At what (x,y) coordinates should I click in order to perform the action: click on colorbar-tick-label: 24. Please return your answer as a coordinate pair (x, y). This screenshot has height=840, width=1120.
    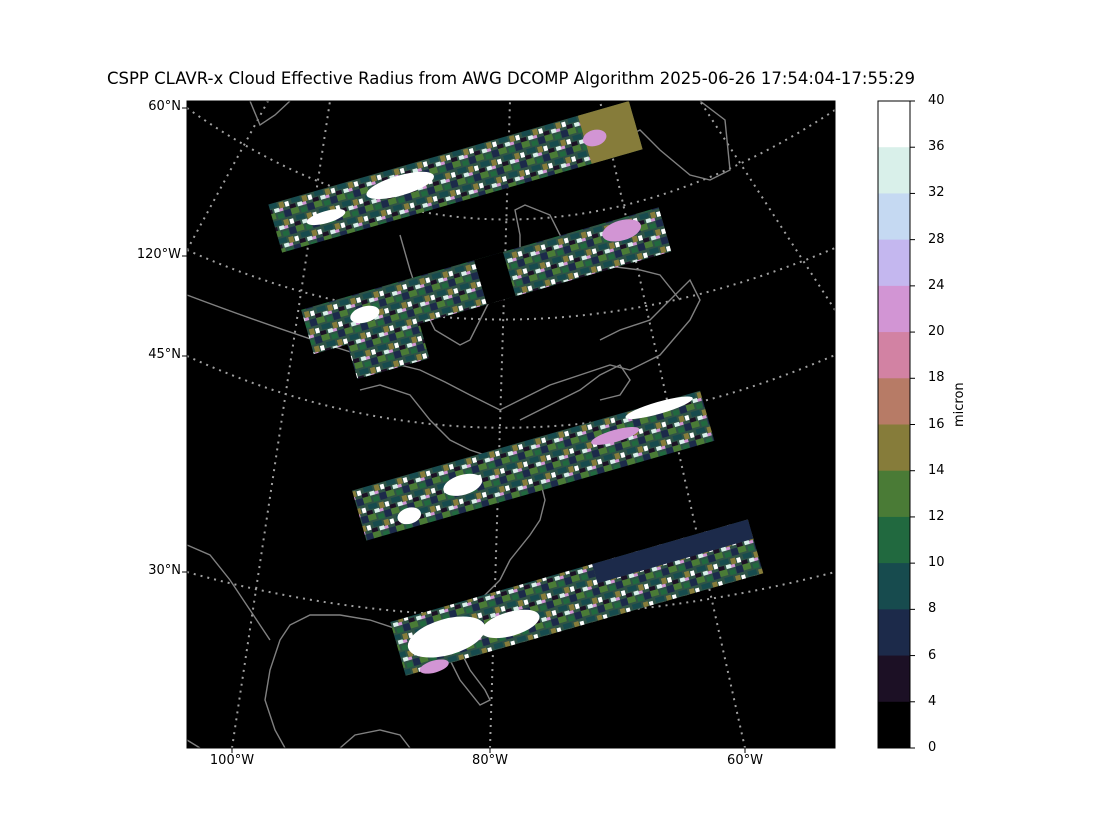
    Looking at the image, I should click on (936, 285).